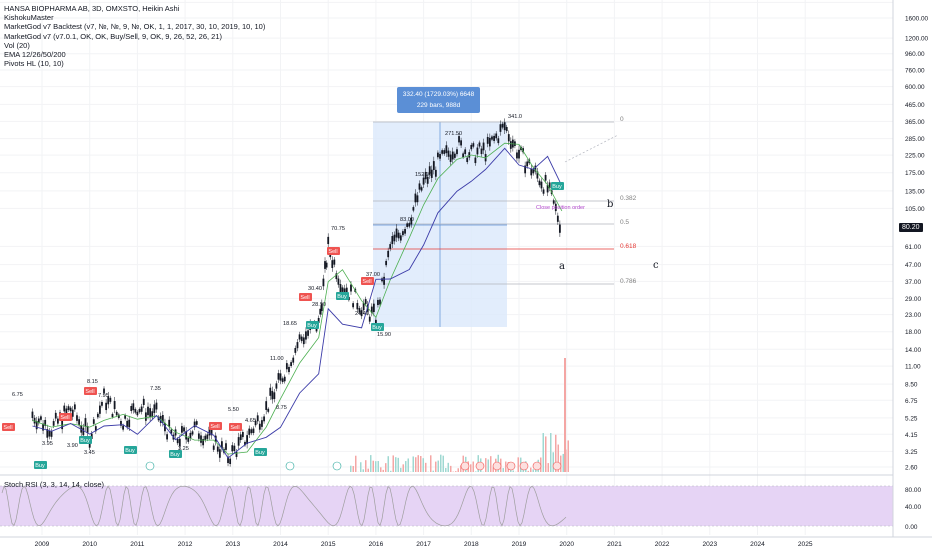 This screenshot has height=550, width=932. I want to click on price-annotation: 30.40, so click(315, 289).